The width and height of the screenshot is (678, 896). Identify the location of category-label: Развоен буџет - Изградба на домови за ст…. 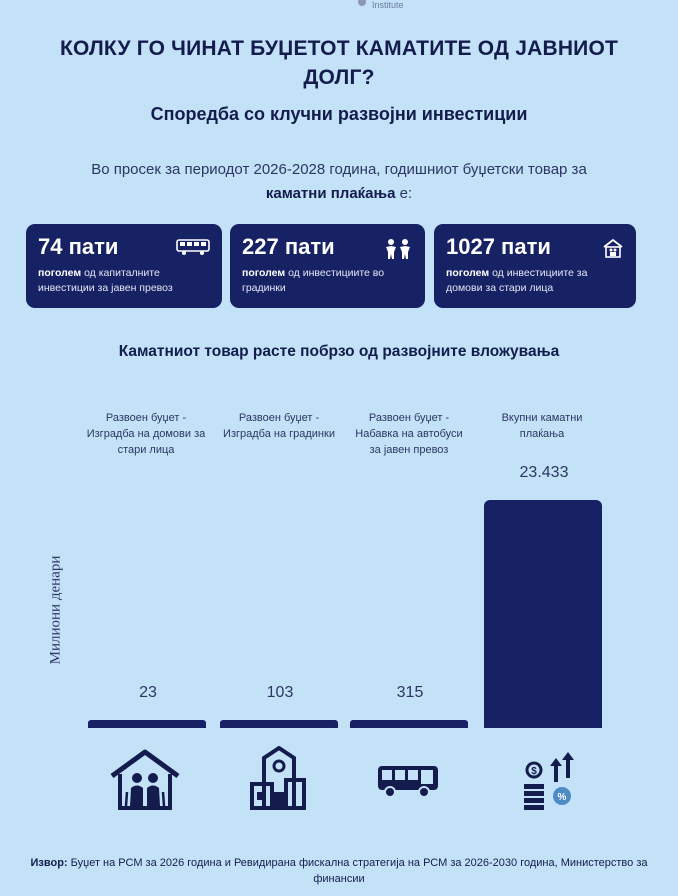
(146, 434).